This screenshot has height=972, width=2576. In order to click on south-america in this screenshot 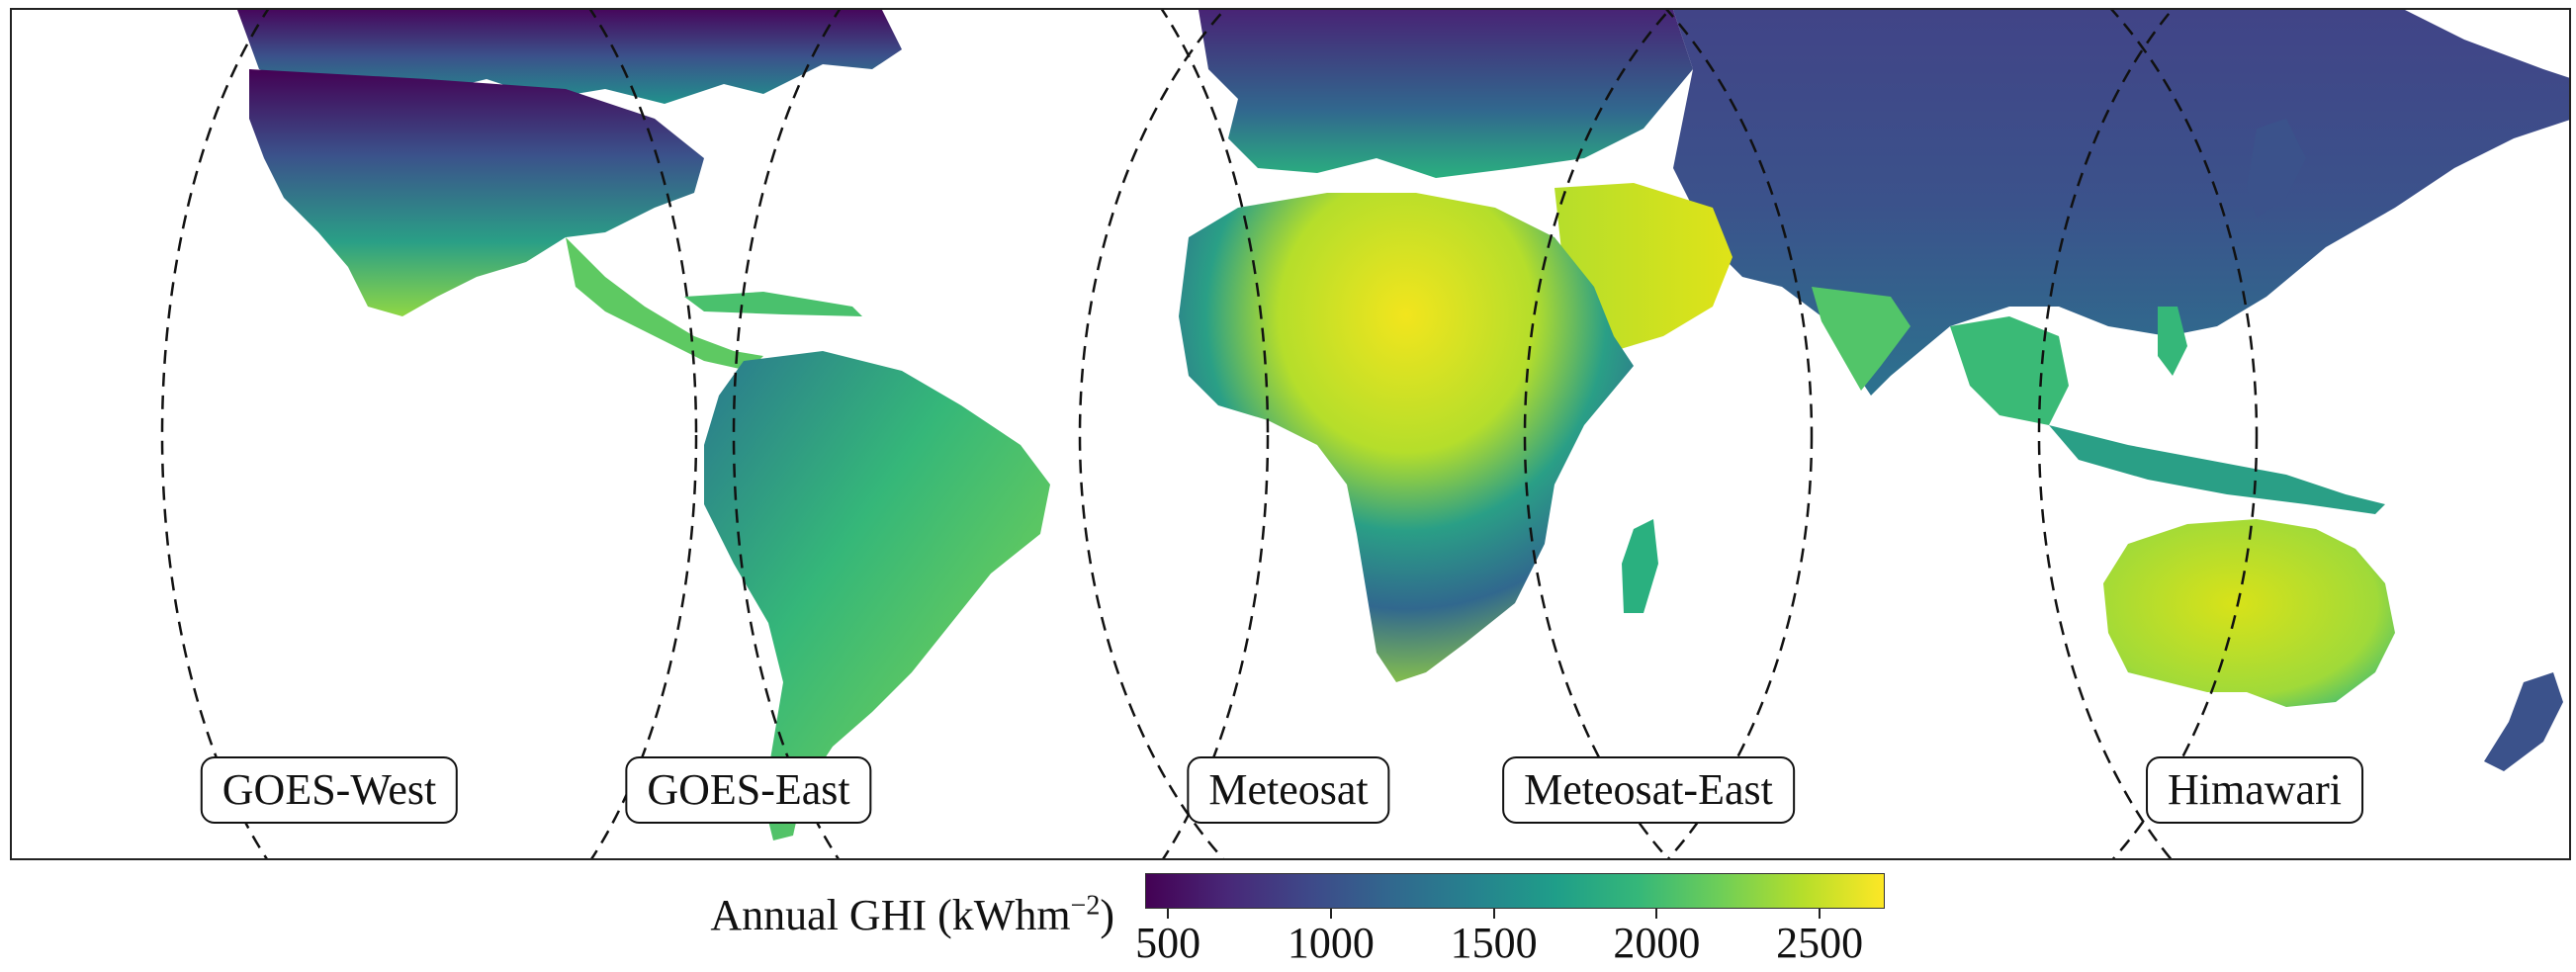, I will do `click(877, 595)`.